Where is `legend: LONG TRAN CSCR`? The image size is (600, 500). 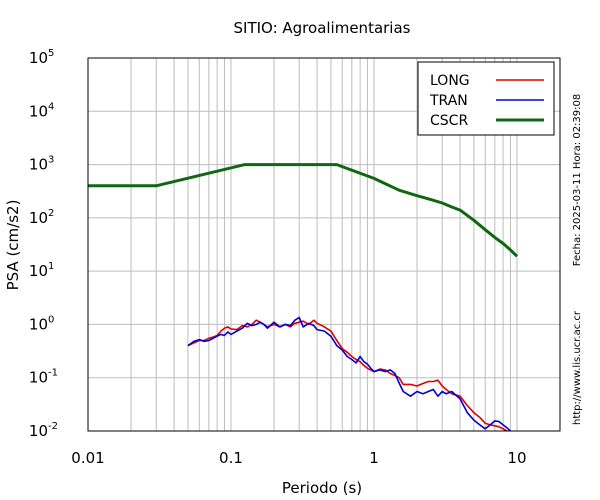 legend: LONG TRAN CSCR is located at coordinates (486, 98).